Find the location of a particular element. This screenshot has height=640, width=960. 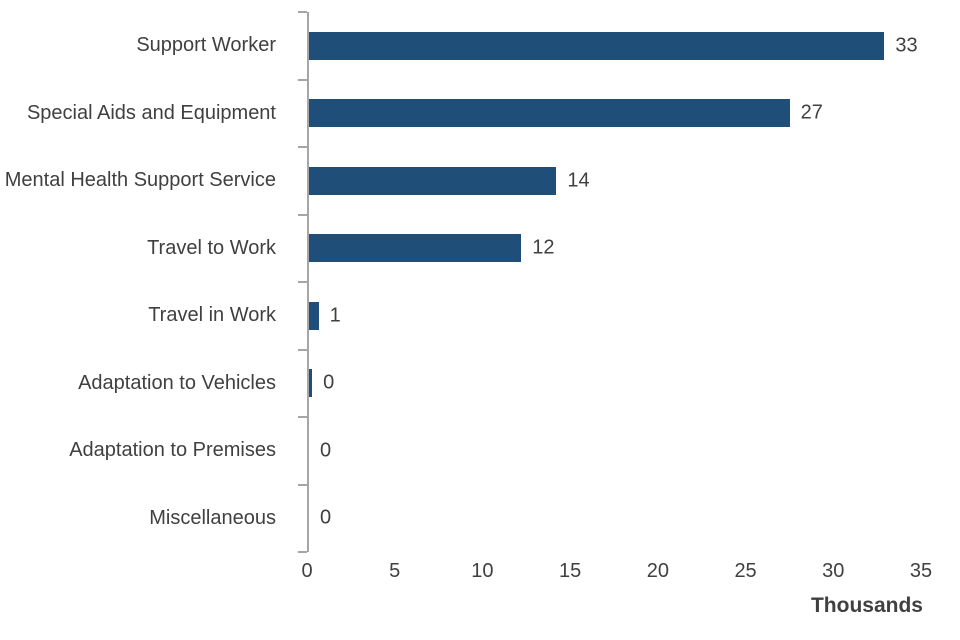

bar-value-label: 27 is located at coordinates (811, 112).